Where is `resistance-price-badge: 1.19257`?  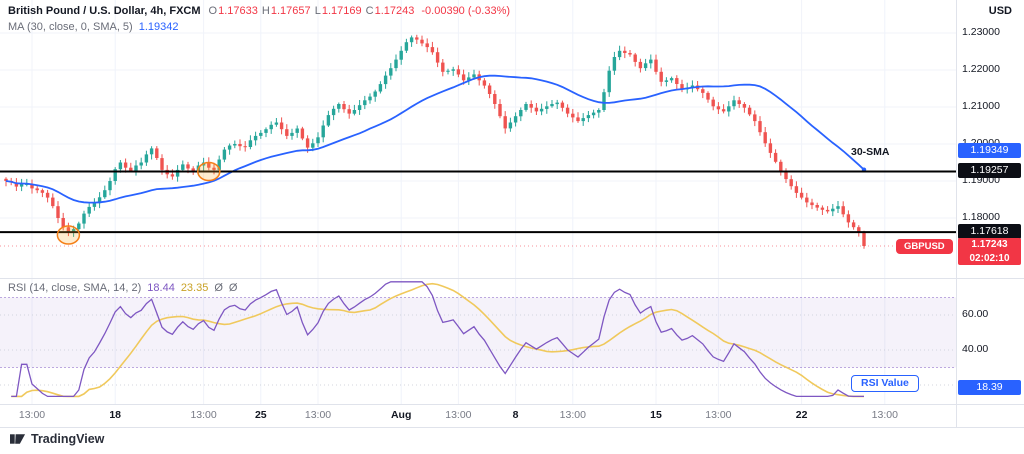
resistance-price-badge: 1.19257 is located at coordinates (989, 171).